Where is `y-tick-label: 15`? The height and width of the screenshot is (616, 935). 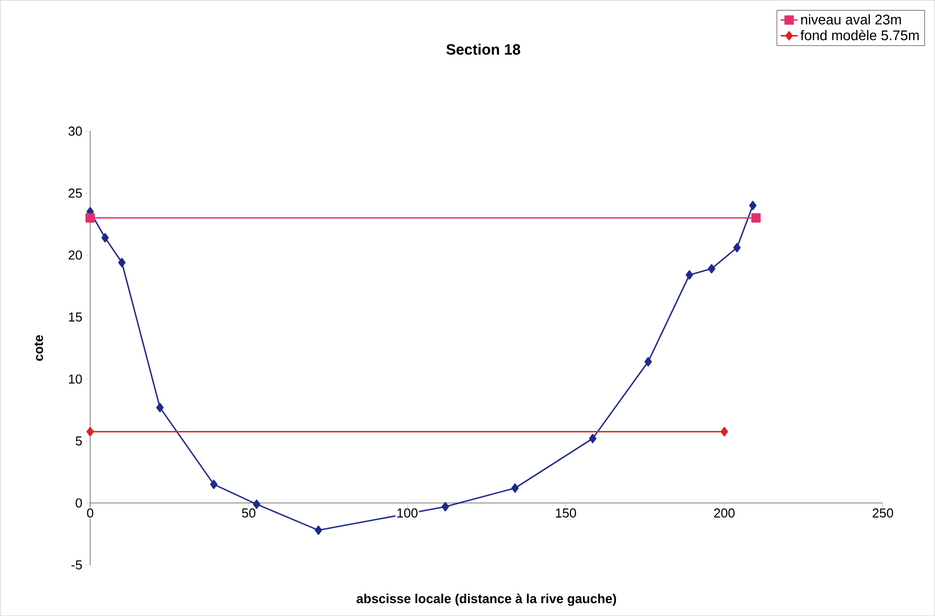
y-tick-label: 15 is located at coordinates (75, 317).